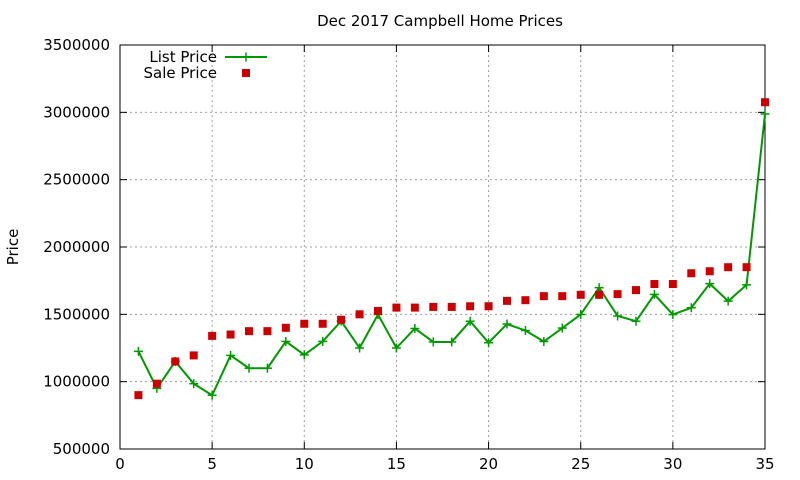 The width and height of the screenshot is (800, 480). What do you see at coordinates (81, 449) in the screenshot?
I see `y-tick-label: 500000` at bounding box center [81, 449].